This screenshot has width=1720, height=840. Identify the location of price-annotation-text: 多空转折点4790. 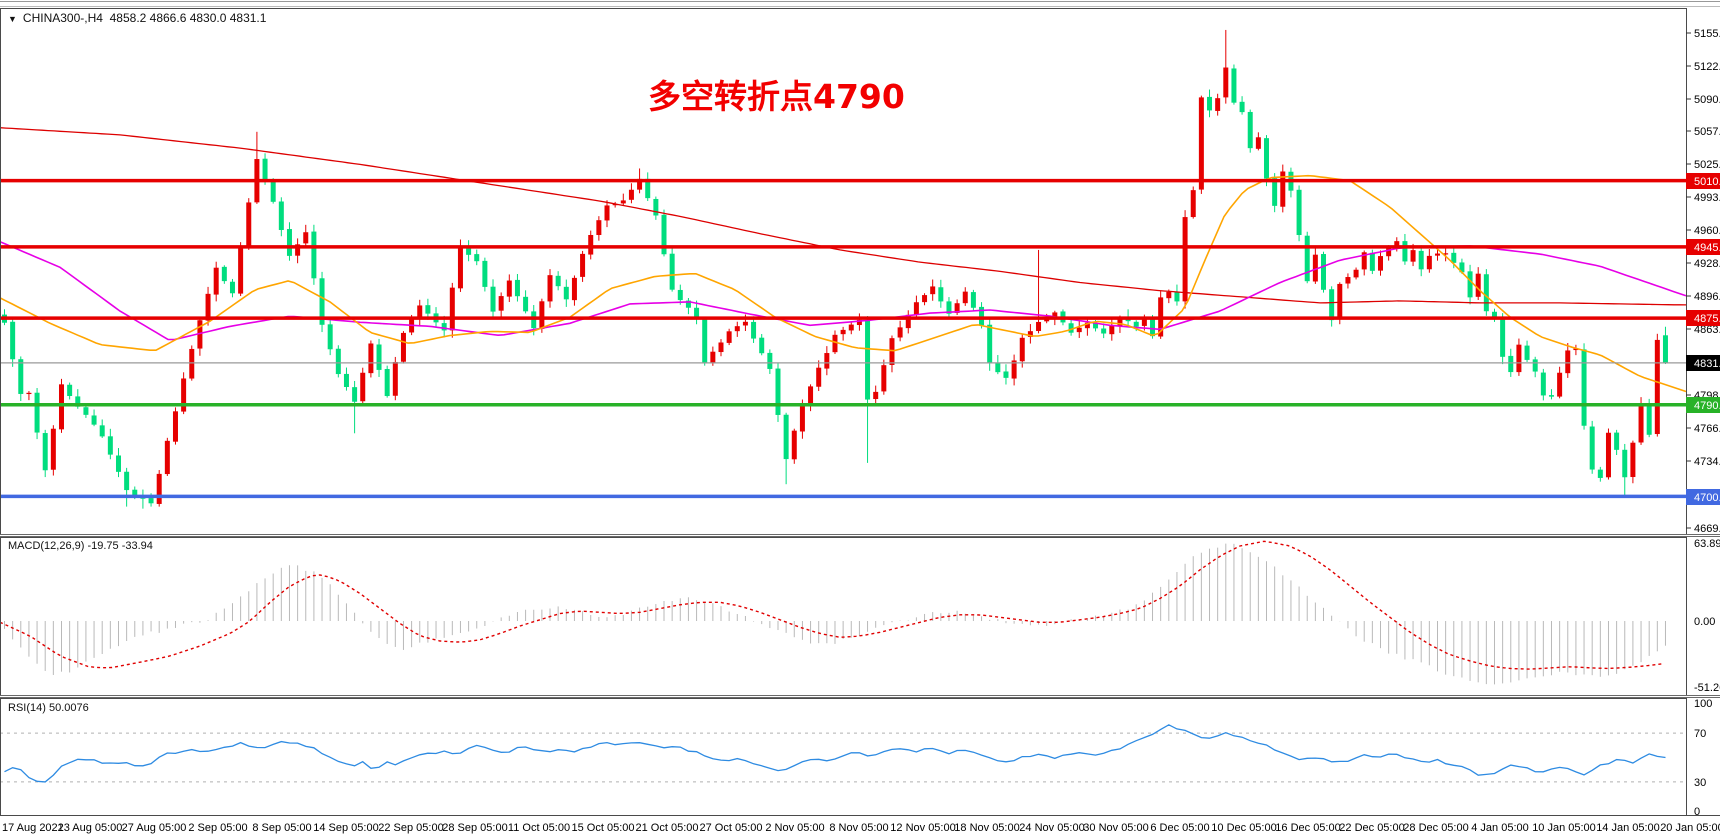
(776, 96).